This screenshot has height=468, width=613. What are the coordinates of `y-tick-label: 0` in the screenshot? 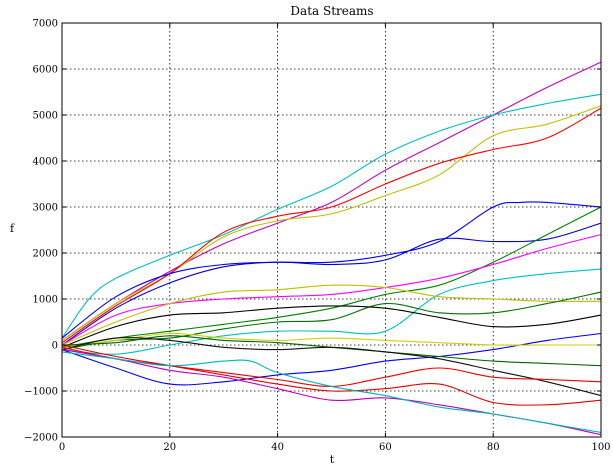 It's located at (55, 346).